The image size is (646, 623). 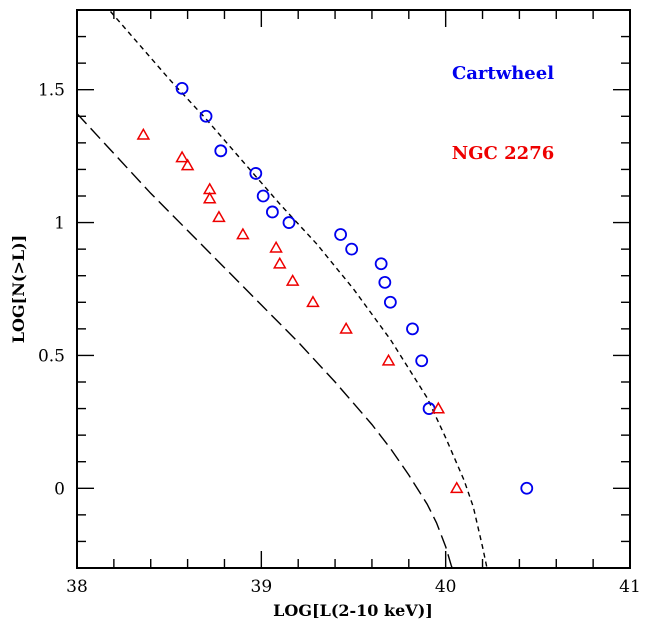 I want to click on x-axis-label: LOG[L(2-10 keV)], so click(x=353, y=610).